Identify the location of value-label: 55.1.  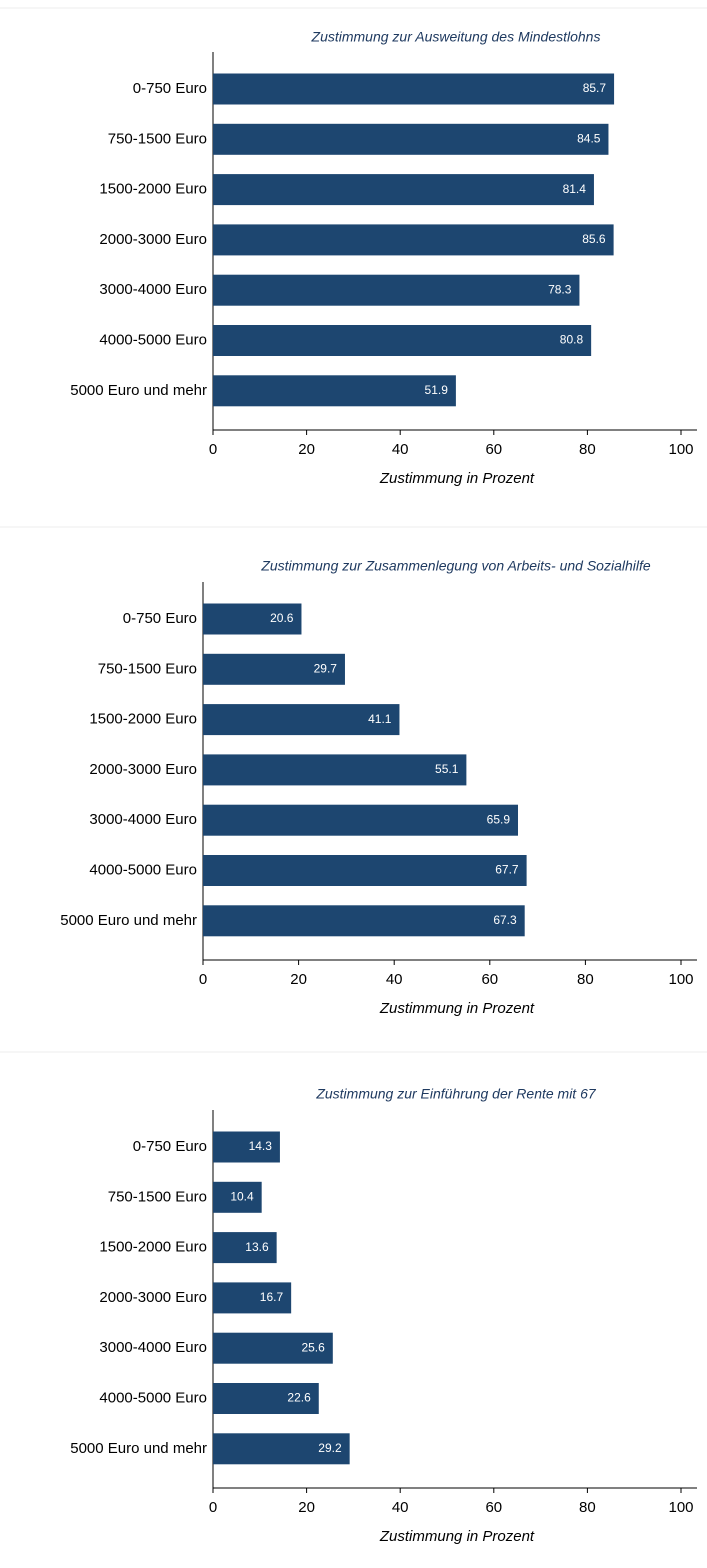
(447, 769).